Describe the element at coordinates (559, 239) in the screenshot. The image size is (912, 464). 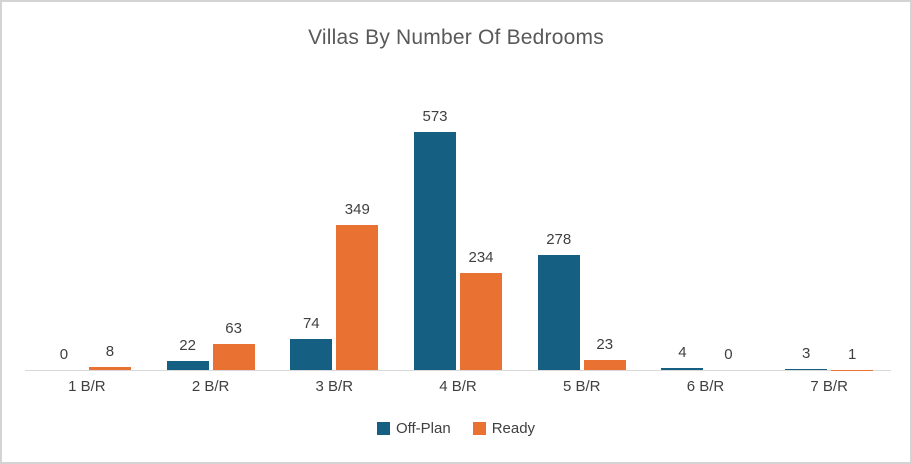
I see `data-label: 278` at that location.